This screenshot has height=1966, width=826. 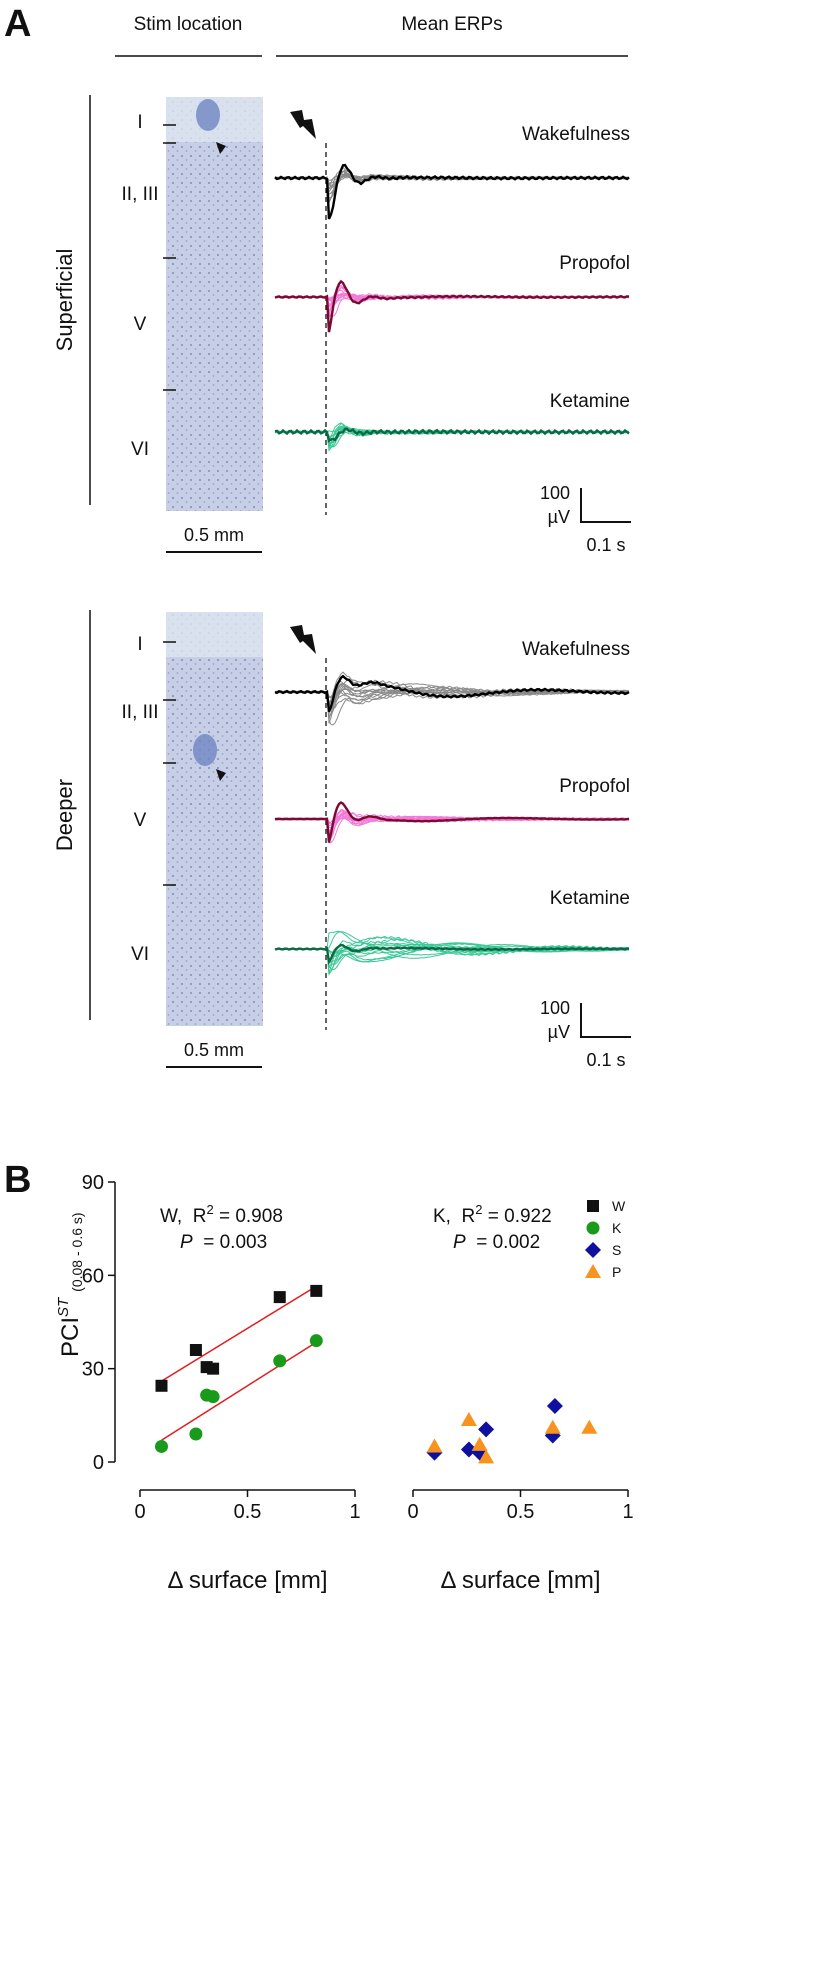 I want to click on annotation-text: W, R, so click(x=183, y=1216).